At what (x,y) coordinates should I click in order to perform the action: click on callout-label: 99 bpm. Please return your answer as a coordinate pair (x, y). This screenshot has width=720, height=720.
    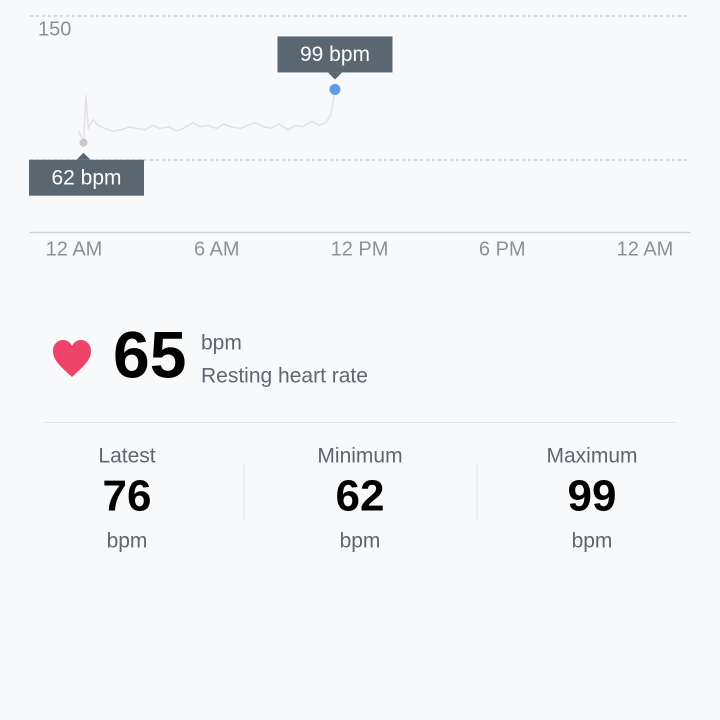
    Looking at the image, I should click on (335, 54).